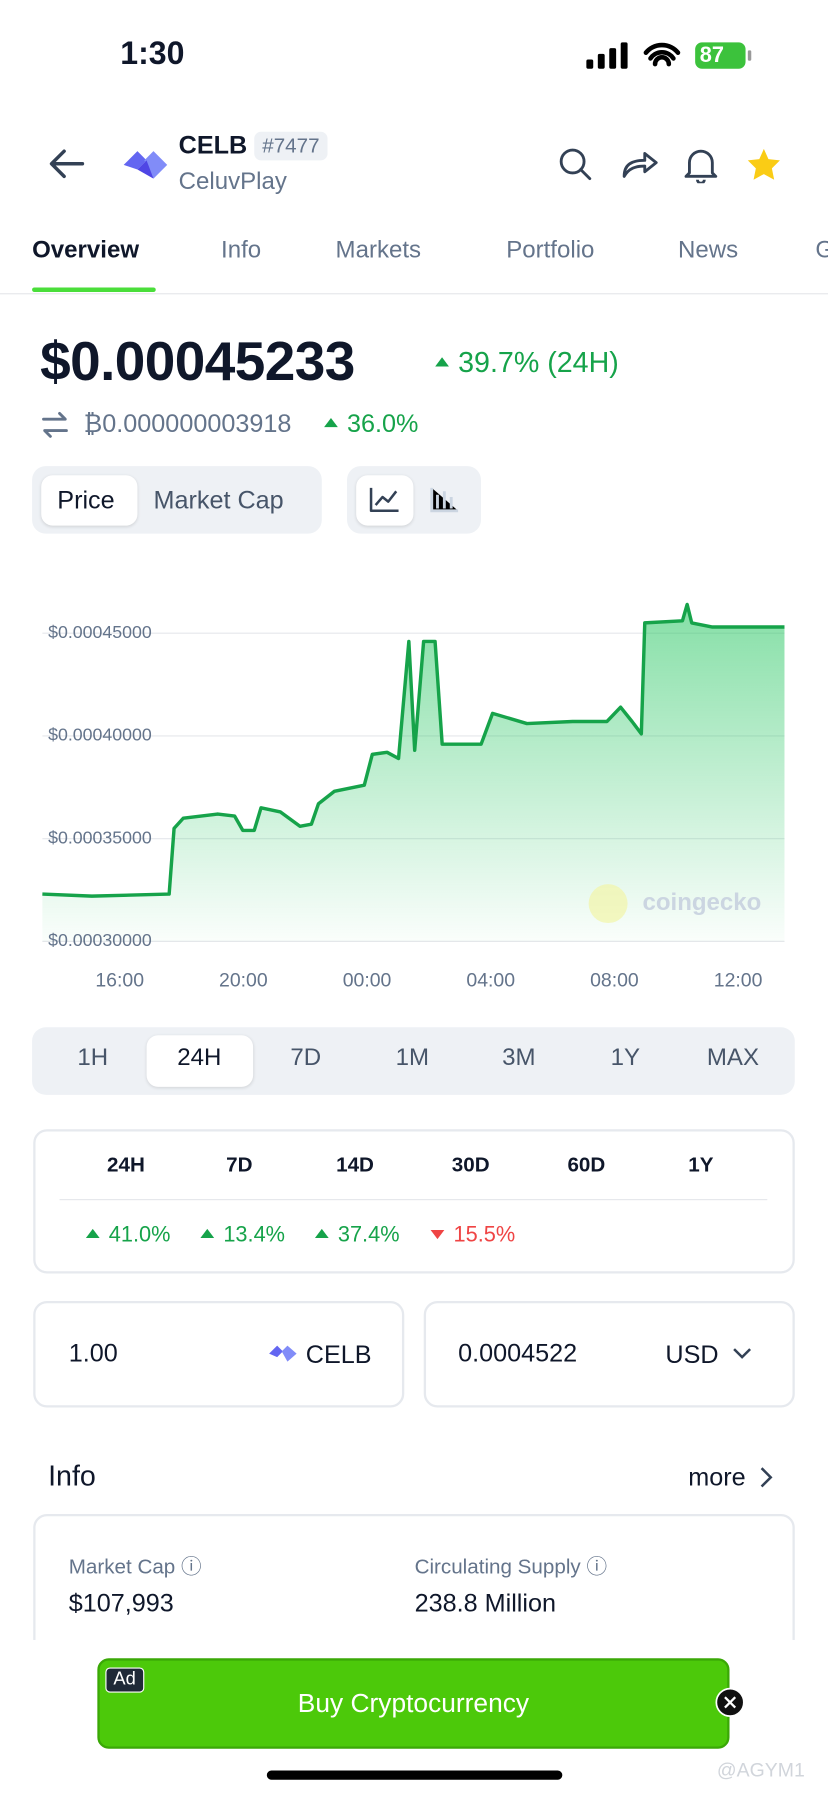  I want to click on price-change-text: 39.7% (24H), so click(538, 363).